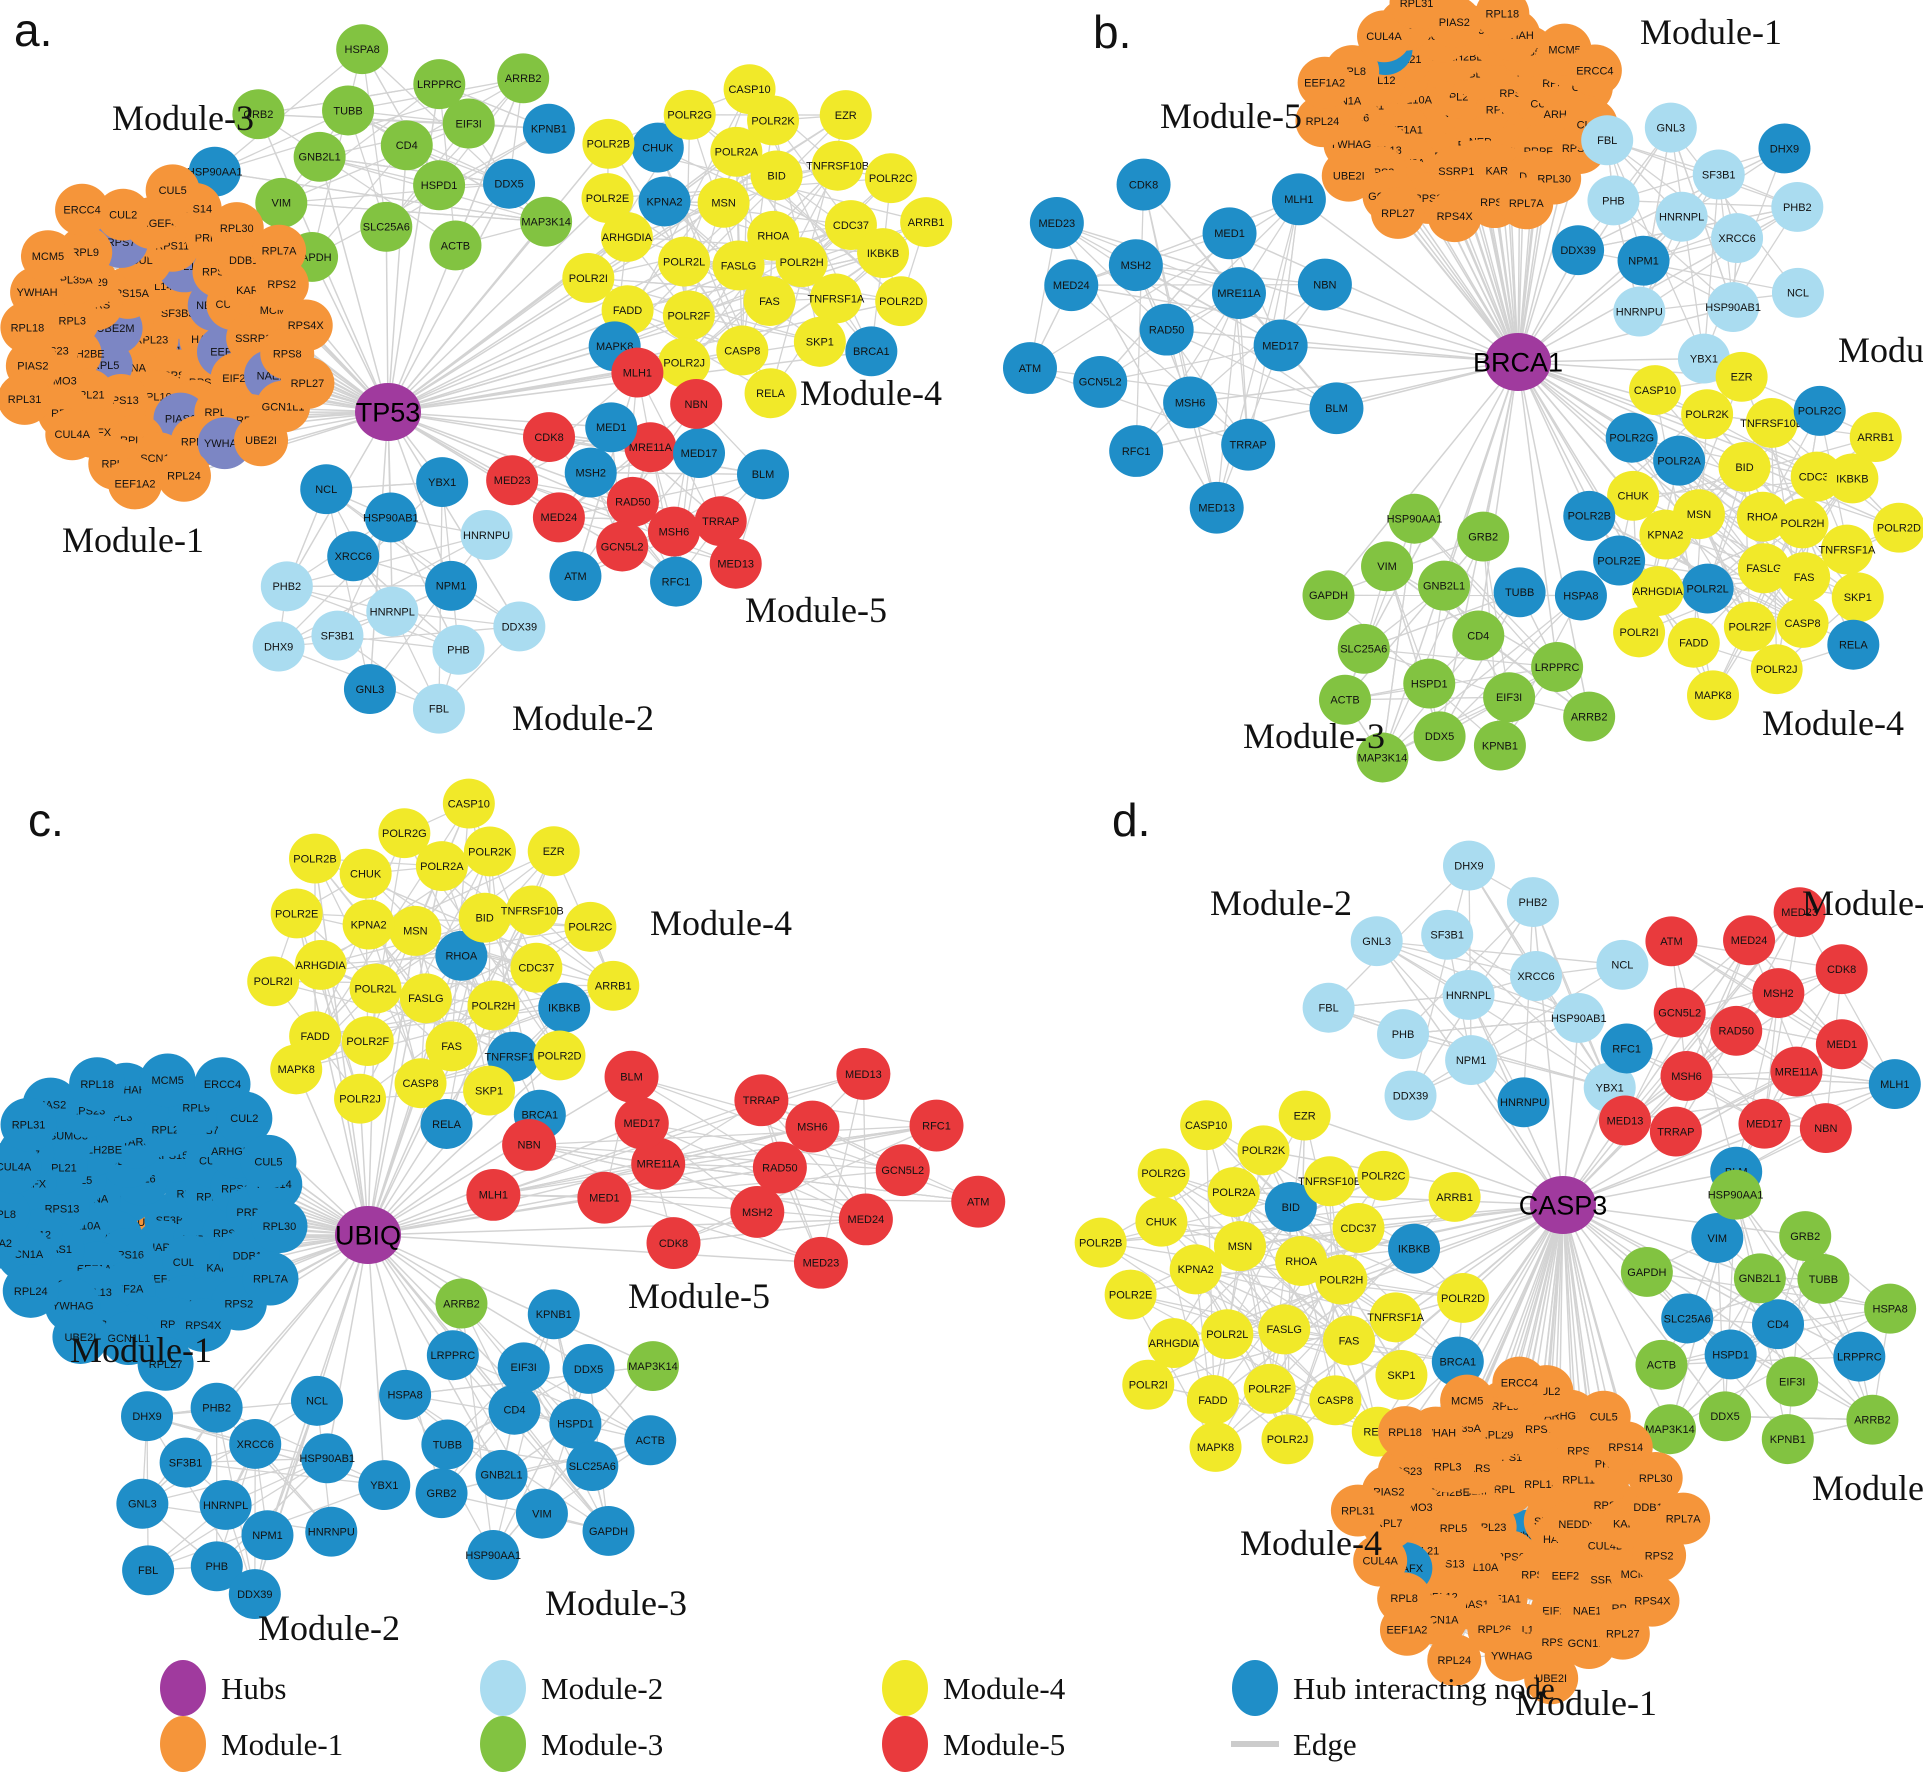 This screenshot has width=1923, height=1775. What do you see at coordinates (688, 315) in the screenshot?
I see `node-POLR2F: POLR2F` at bounding box center [688, 315].